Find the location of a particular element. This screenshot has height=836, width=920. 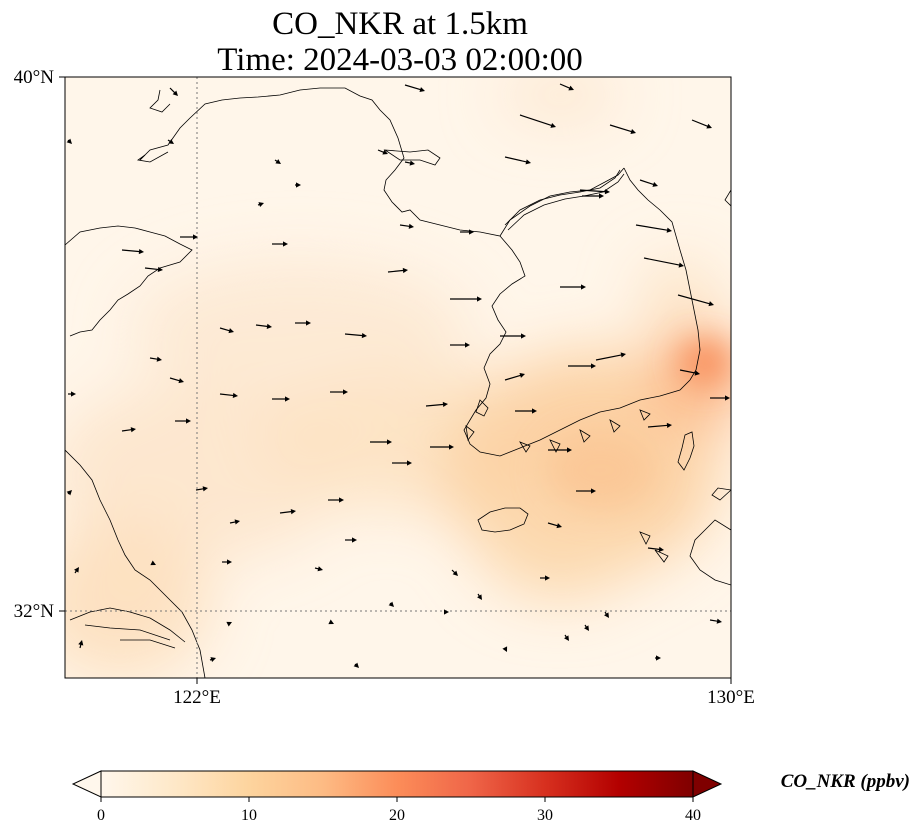

lon-tick-122e: 122°E is located at coordinates (197, 697).